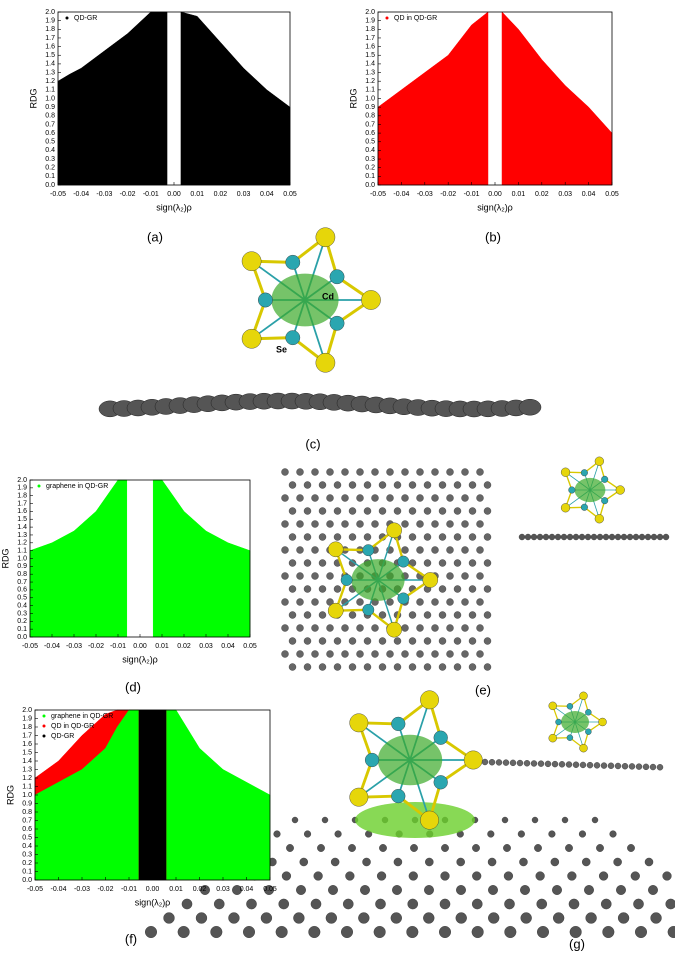  Describe the element at coordinates (370, 133) in the screenshot. I see `y-tick-label: 0.6` at that location.